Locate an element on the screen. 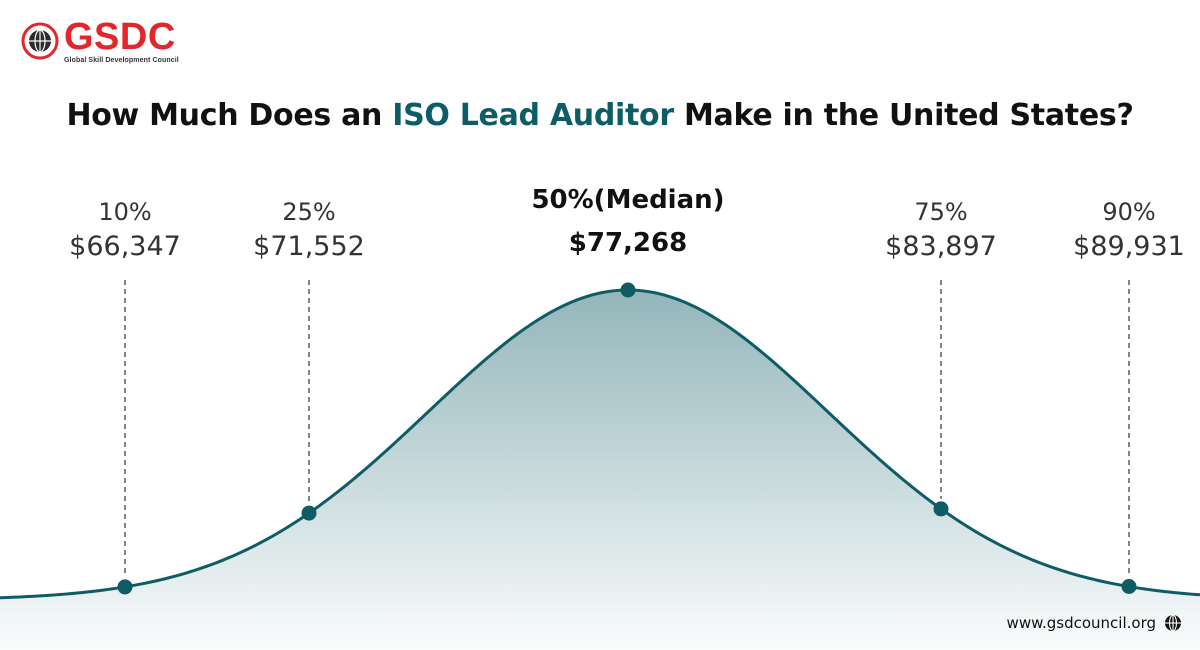  brand-logo: GSDC Global Skill Development Council is located at coordinates (99, 41).